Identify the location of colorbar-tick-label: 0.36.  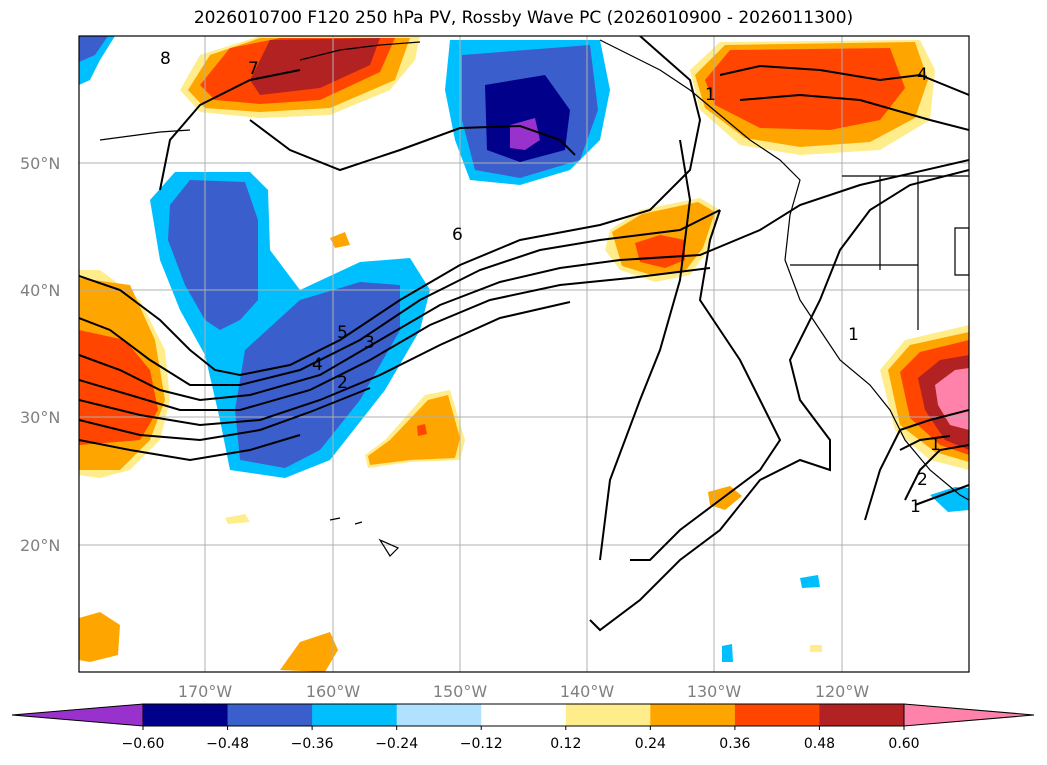
(734, 744).